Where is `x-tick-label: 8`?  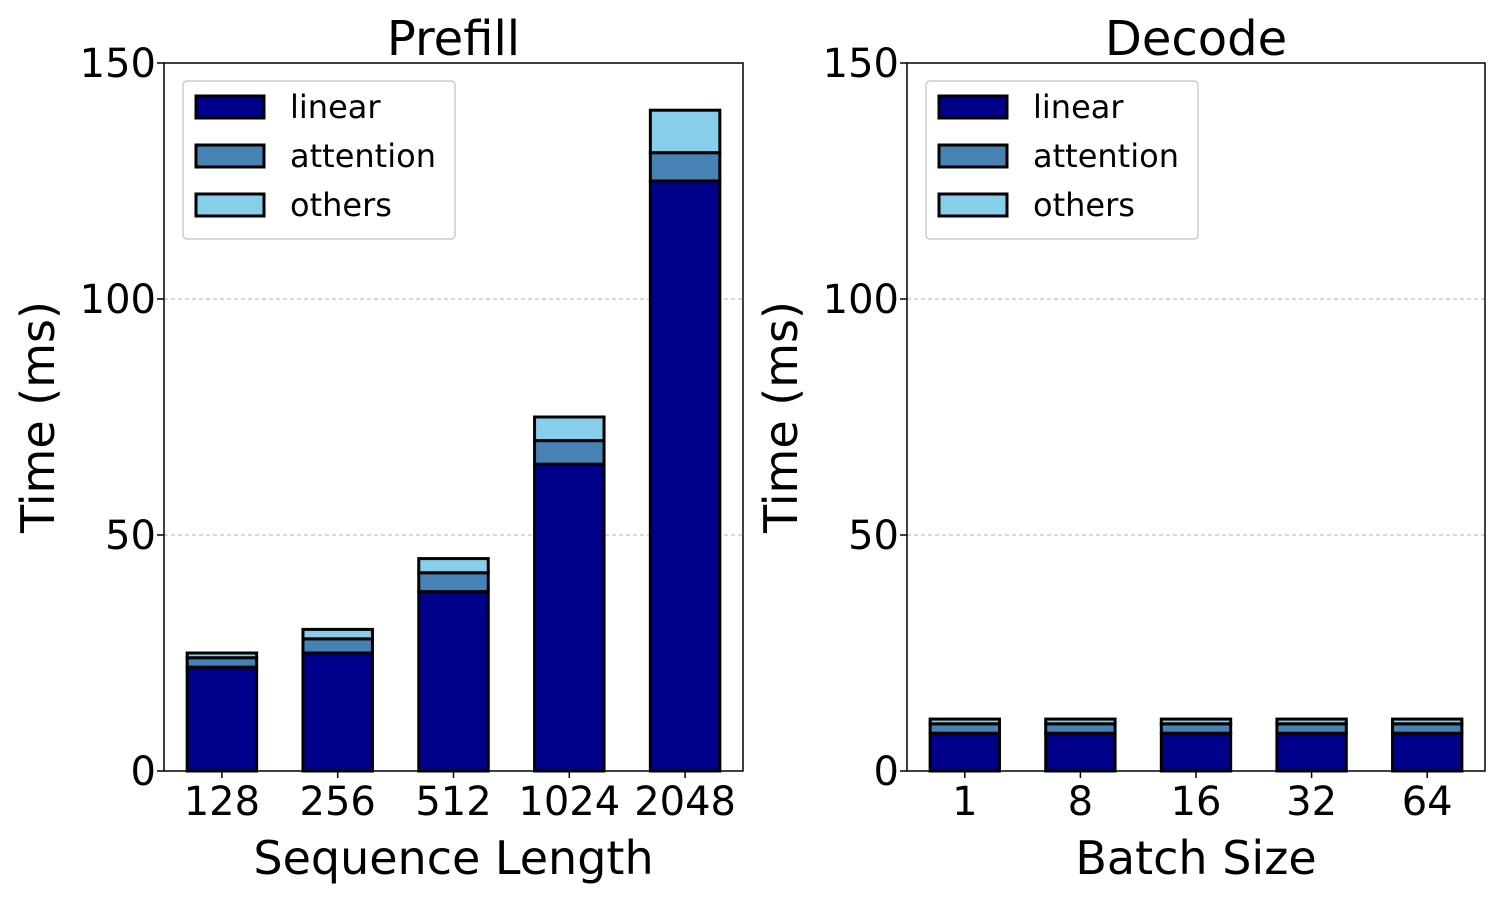
x-tick-label: 8 is located at coordinates (1080, 802).